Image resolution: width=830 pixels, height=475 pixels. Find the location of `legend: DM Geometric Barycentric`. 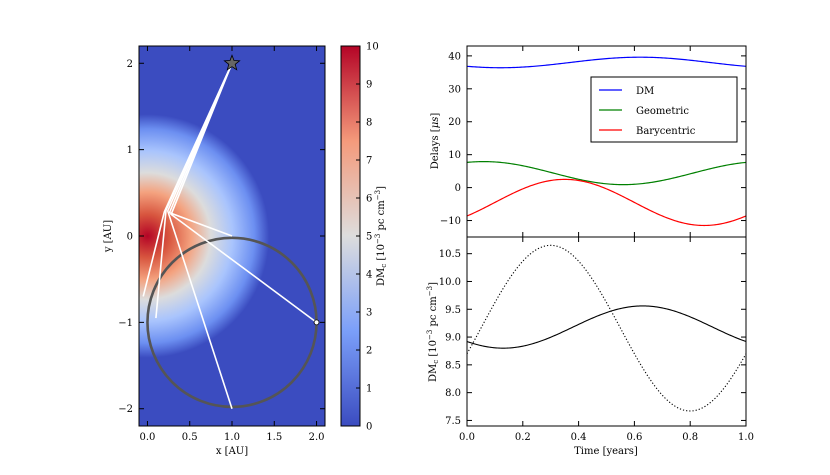

legend: DM Geometric Barycentric is located at coordinates (664, 109).